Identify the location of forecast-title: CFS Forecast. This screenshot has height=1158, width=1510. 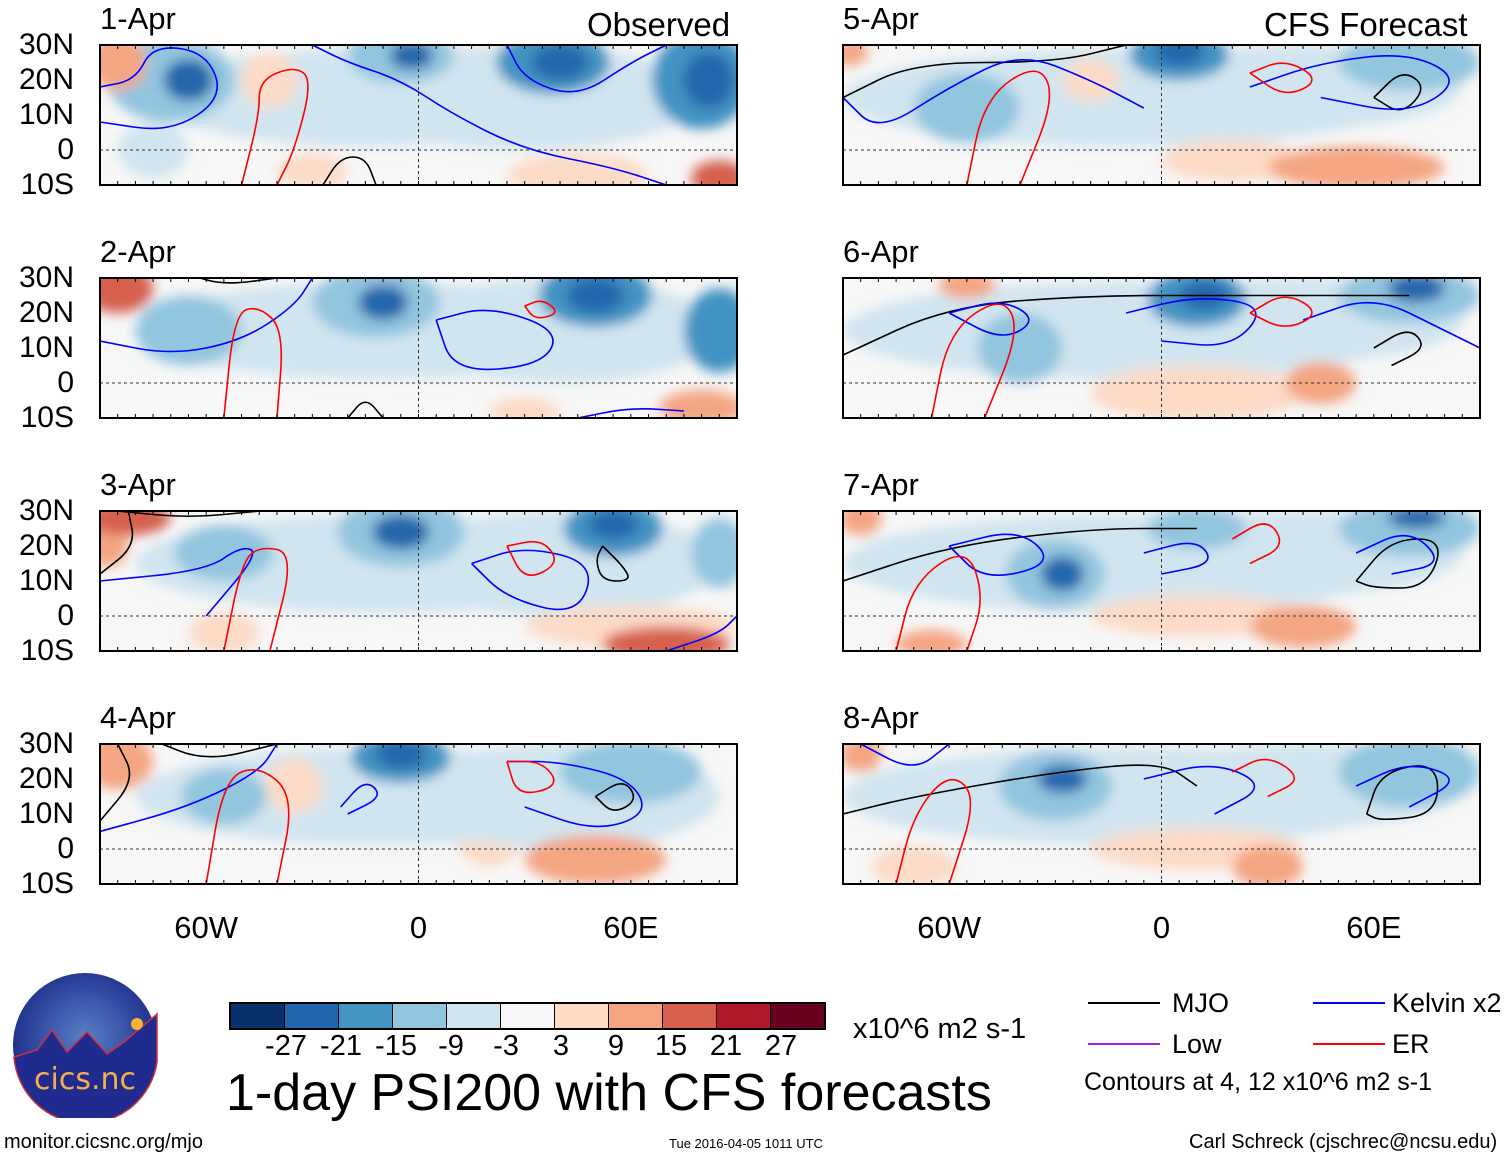
(1366, 24).